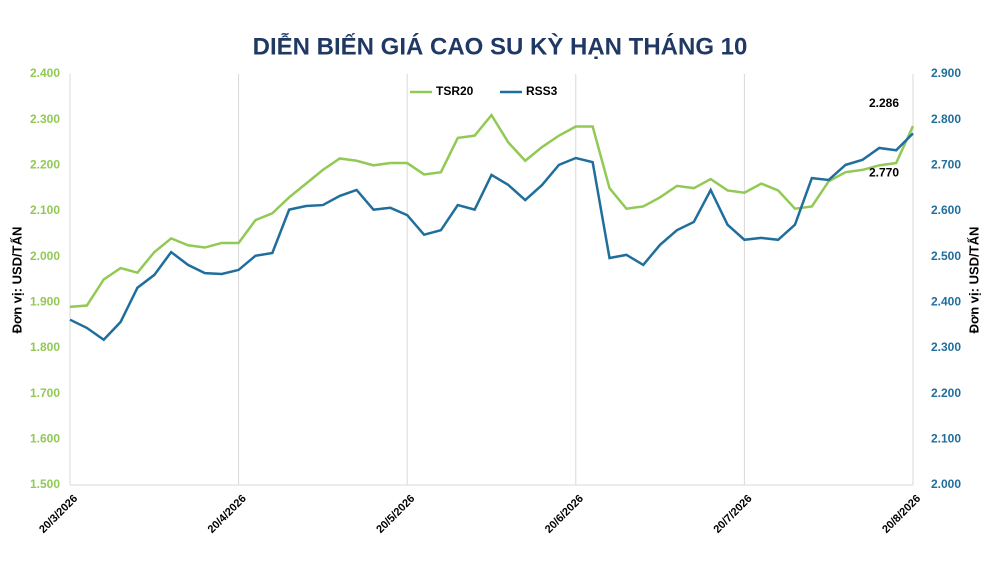  What do you see at coordinates (45, 302) in the screenshot?
I see `y-tick-label: 1.900` at bounding box center [45, 302].